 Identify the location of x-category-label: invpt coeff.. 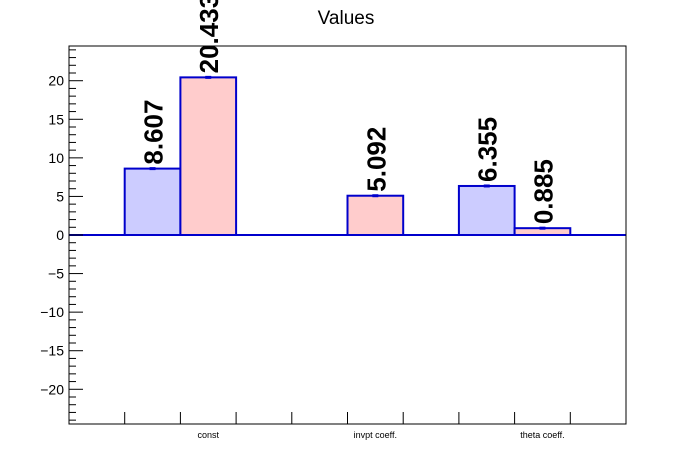
(375, 435).